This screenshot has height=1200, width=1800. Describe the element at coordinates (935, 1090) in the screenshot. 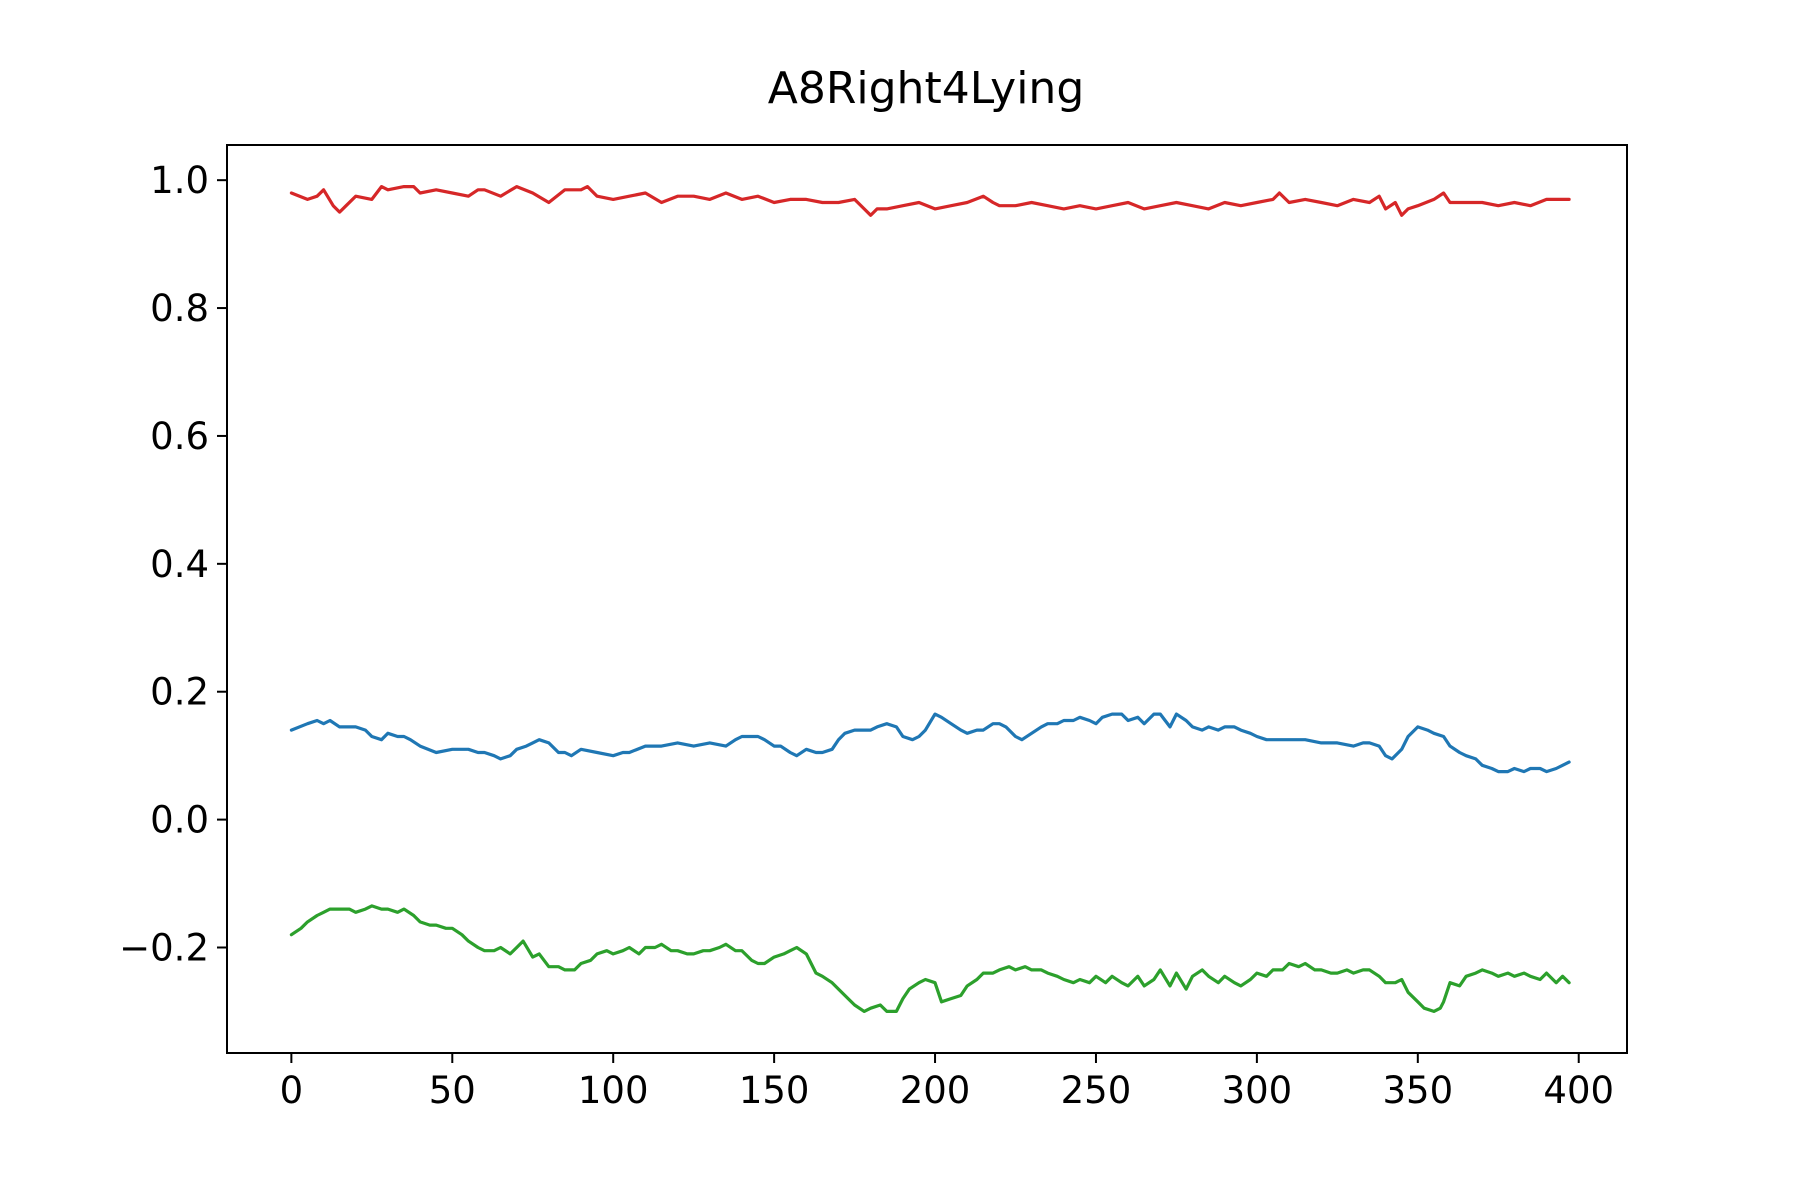

I see `x-tick-label: 200` at that location.